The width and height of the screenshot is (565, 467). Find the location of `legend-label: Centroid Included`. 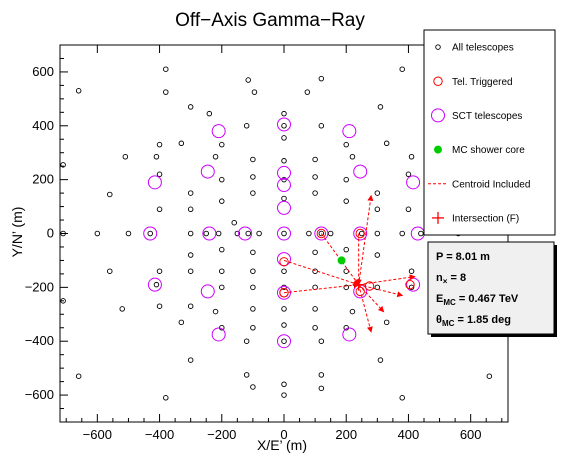

legend-label: Centroid Included is located at coordinates (491, 184).